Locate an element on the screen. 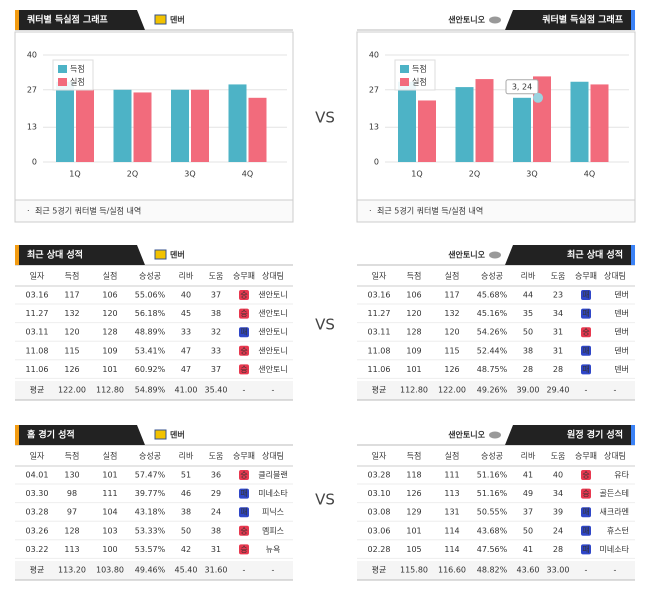  cell: 109 is located at coordinates (413, 350).